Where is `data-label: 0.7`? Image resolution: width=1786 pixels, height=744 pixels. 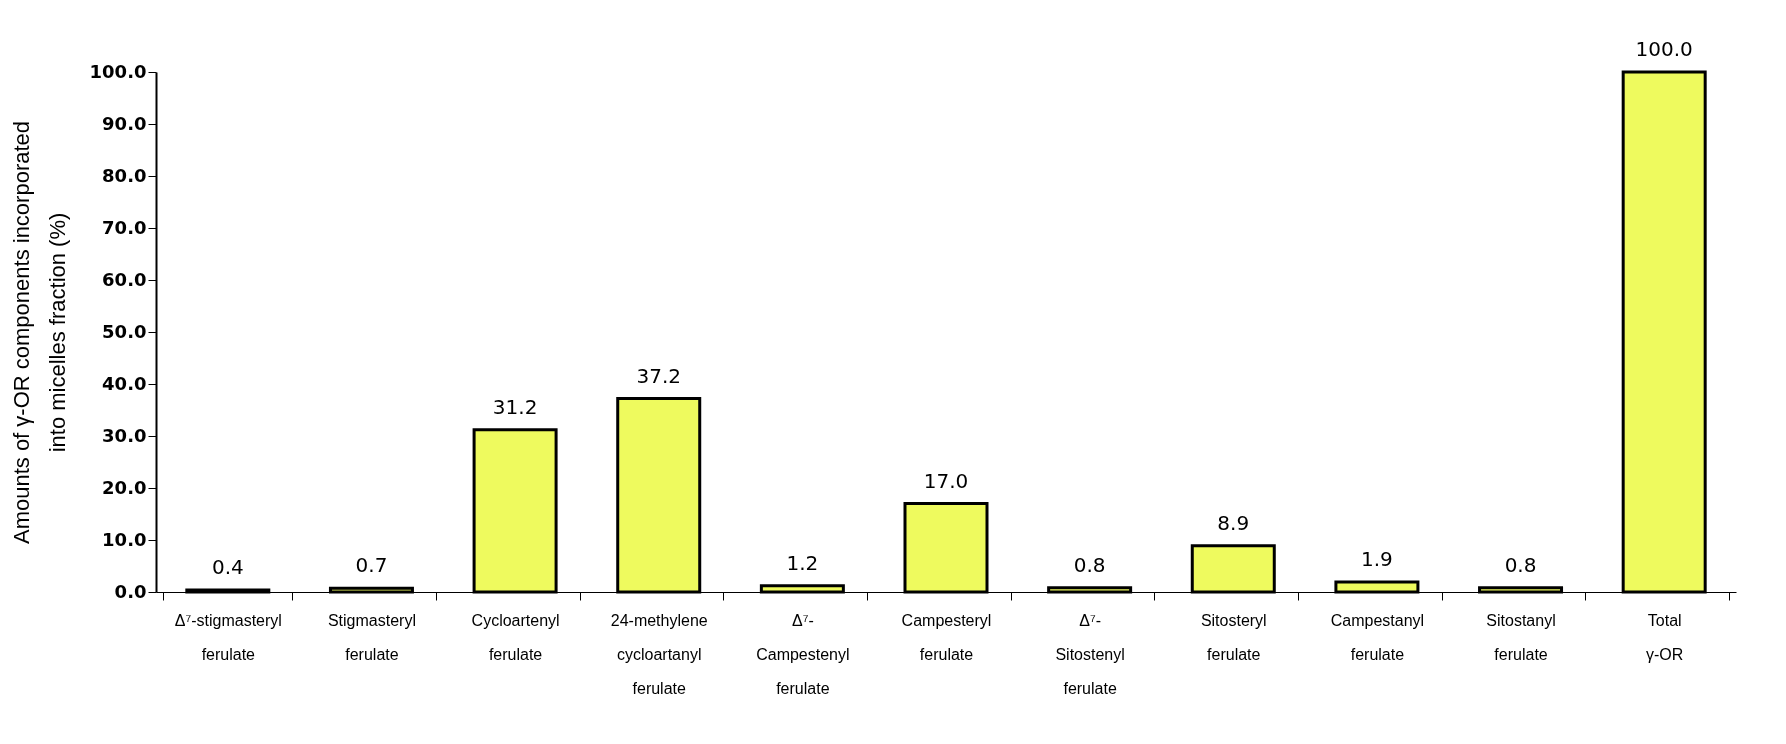 data-label: 0.7 is located at coordinates (371, 565).